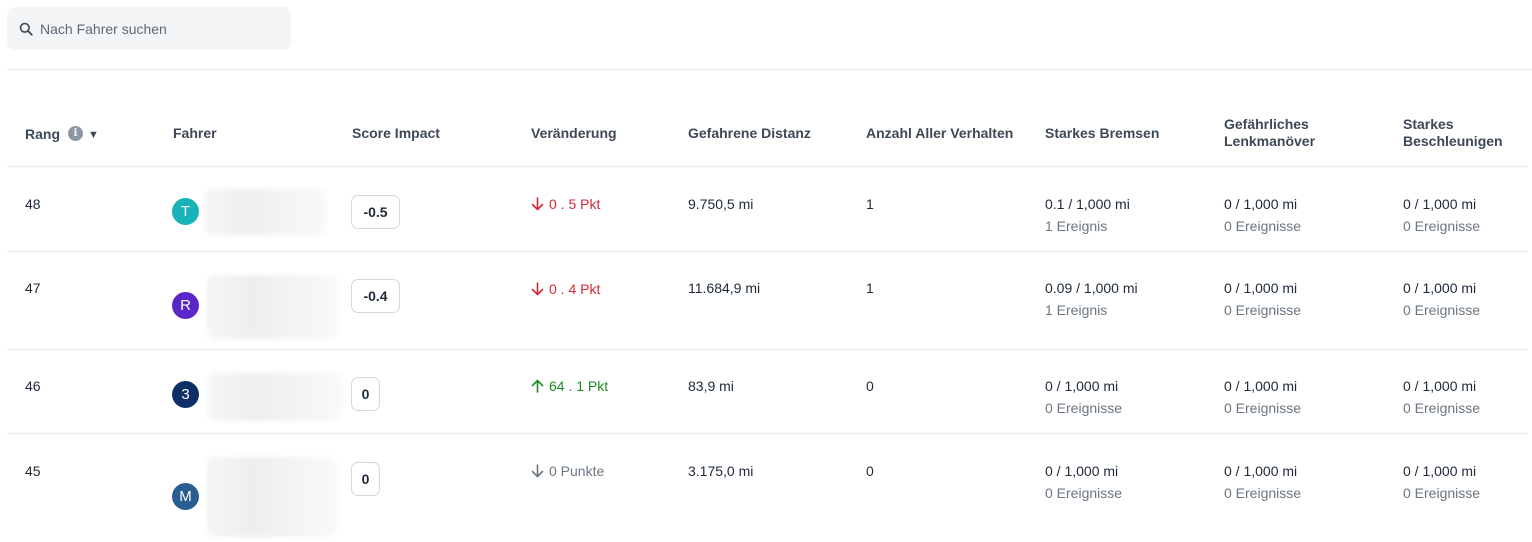 Image resolution: width=1532 pixels, height=542 pixels. What do you see at coordinates (579, 386) in the screenshot?
I see `change-value: 64 . 1 Pkt` at bounding box center [579, 386].